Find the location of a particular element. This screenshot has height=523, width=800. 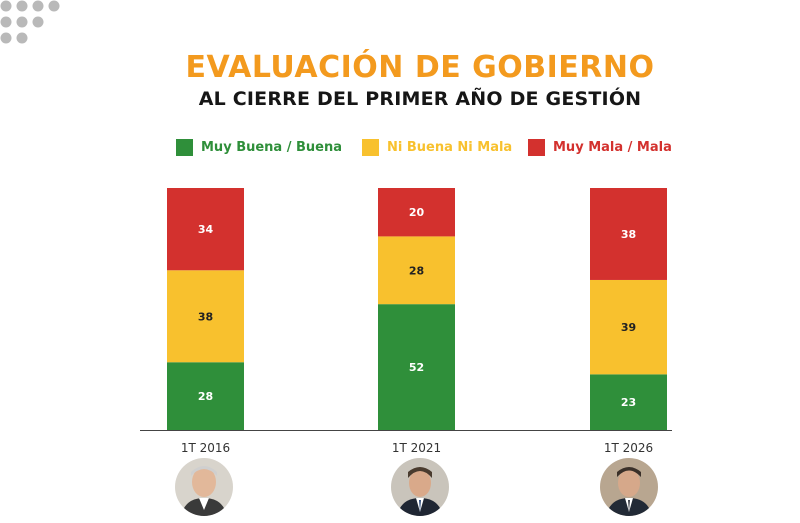

legend-label-neutral: Ni Buena Ni Mala is located at coordinates (450, 147).